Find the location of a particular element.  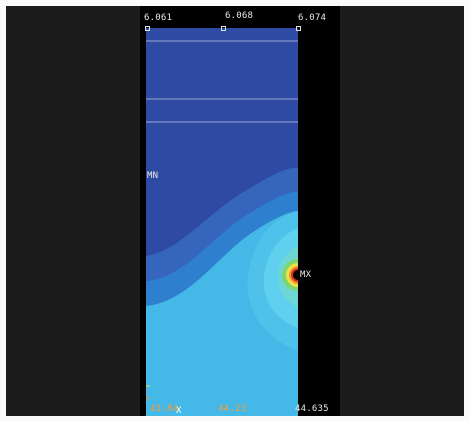

node-marker-center is located at coordinates (223, 28).